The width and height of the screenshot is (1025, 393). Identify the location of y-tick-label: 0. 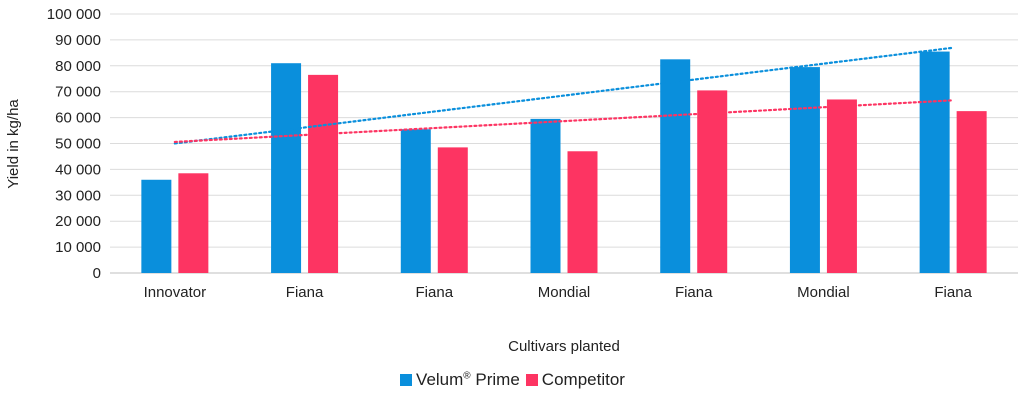
(97, 273).